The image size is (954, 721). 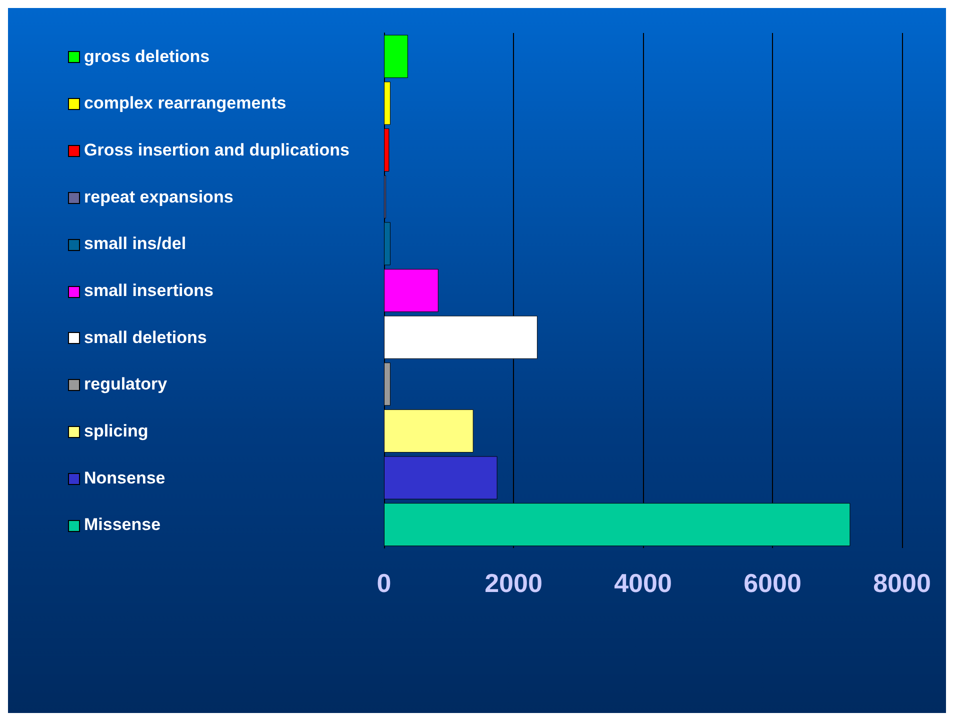 What do you see at coordinates (126, 384) in the screenshot?
I see `y-tick-label: regulatory` at bounding box center [126, 384].